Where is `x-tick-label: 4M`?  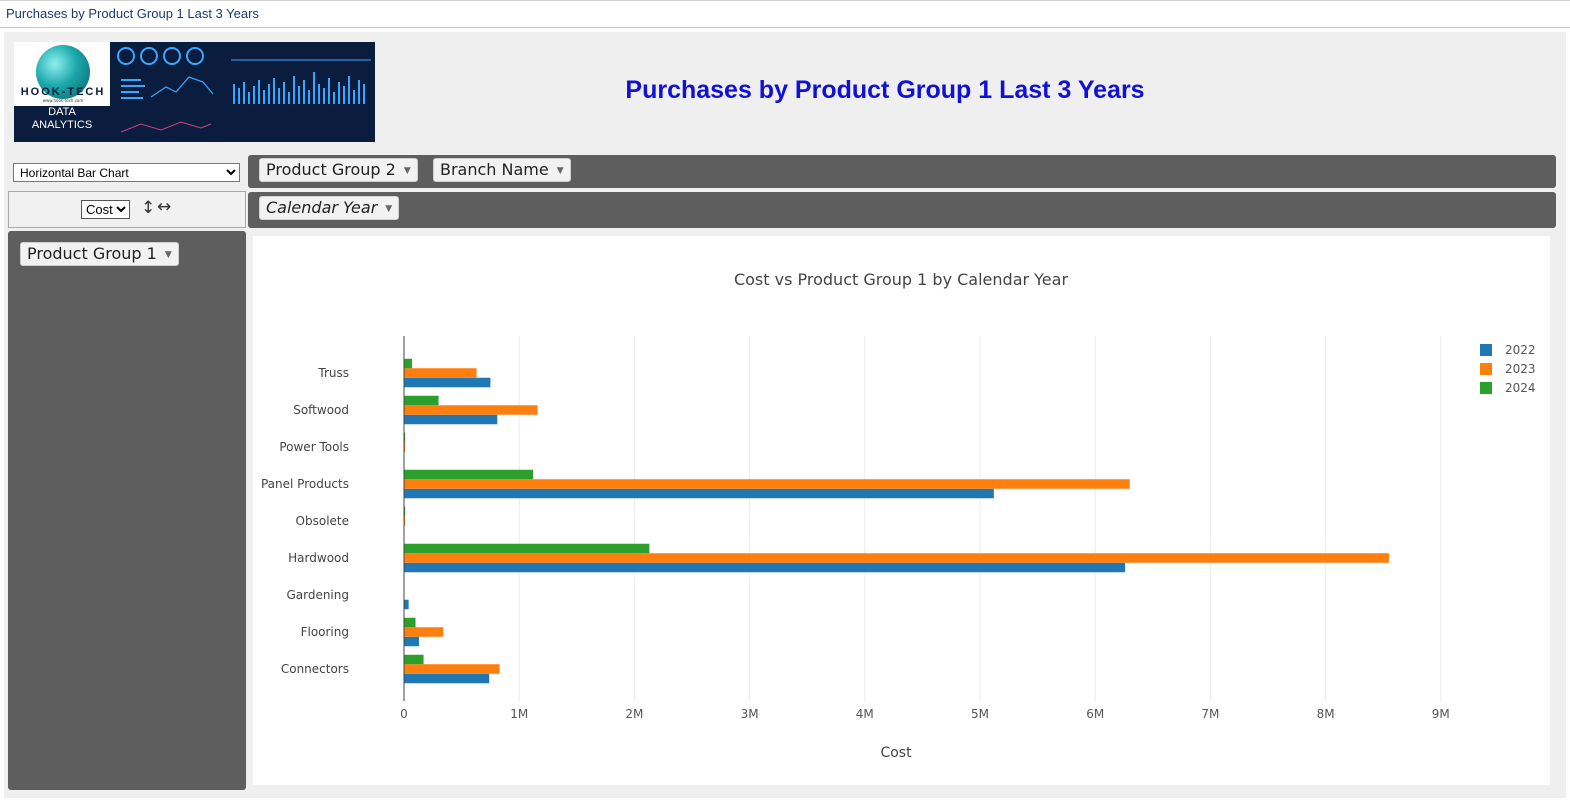 x-tick-label: 4M is located at coordinates (865, 714).